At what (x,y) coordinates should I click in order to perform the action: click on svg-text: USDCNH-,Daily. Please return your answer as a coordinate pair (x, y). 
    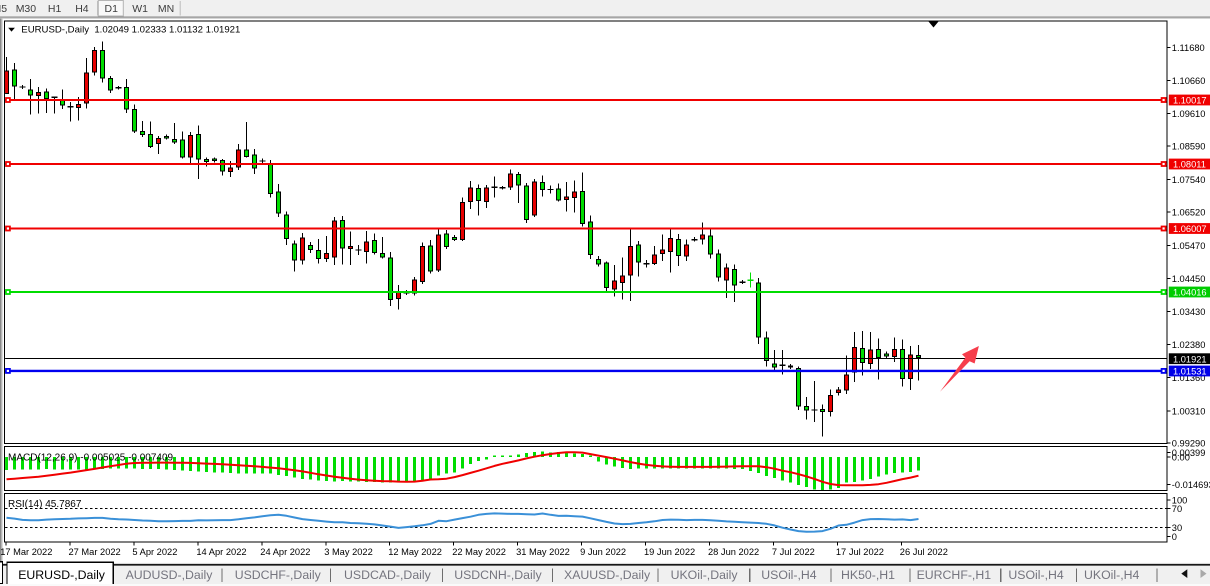
    Looking at the image, I should click on (498, 575).